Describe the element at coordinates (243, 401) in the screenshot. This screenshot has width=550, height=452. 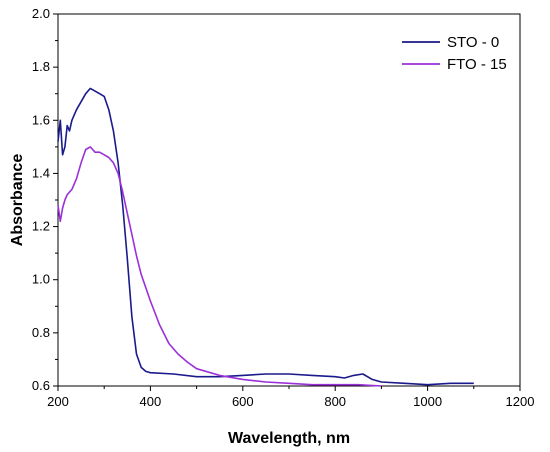
I see `x-tick-label: 600` at that location.